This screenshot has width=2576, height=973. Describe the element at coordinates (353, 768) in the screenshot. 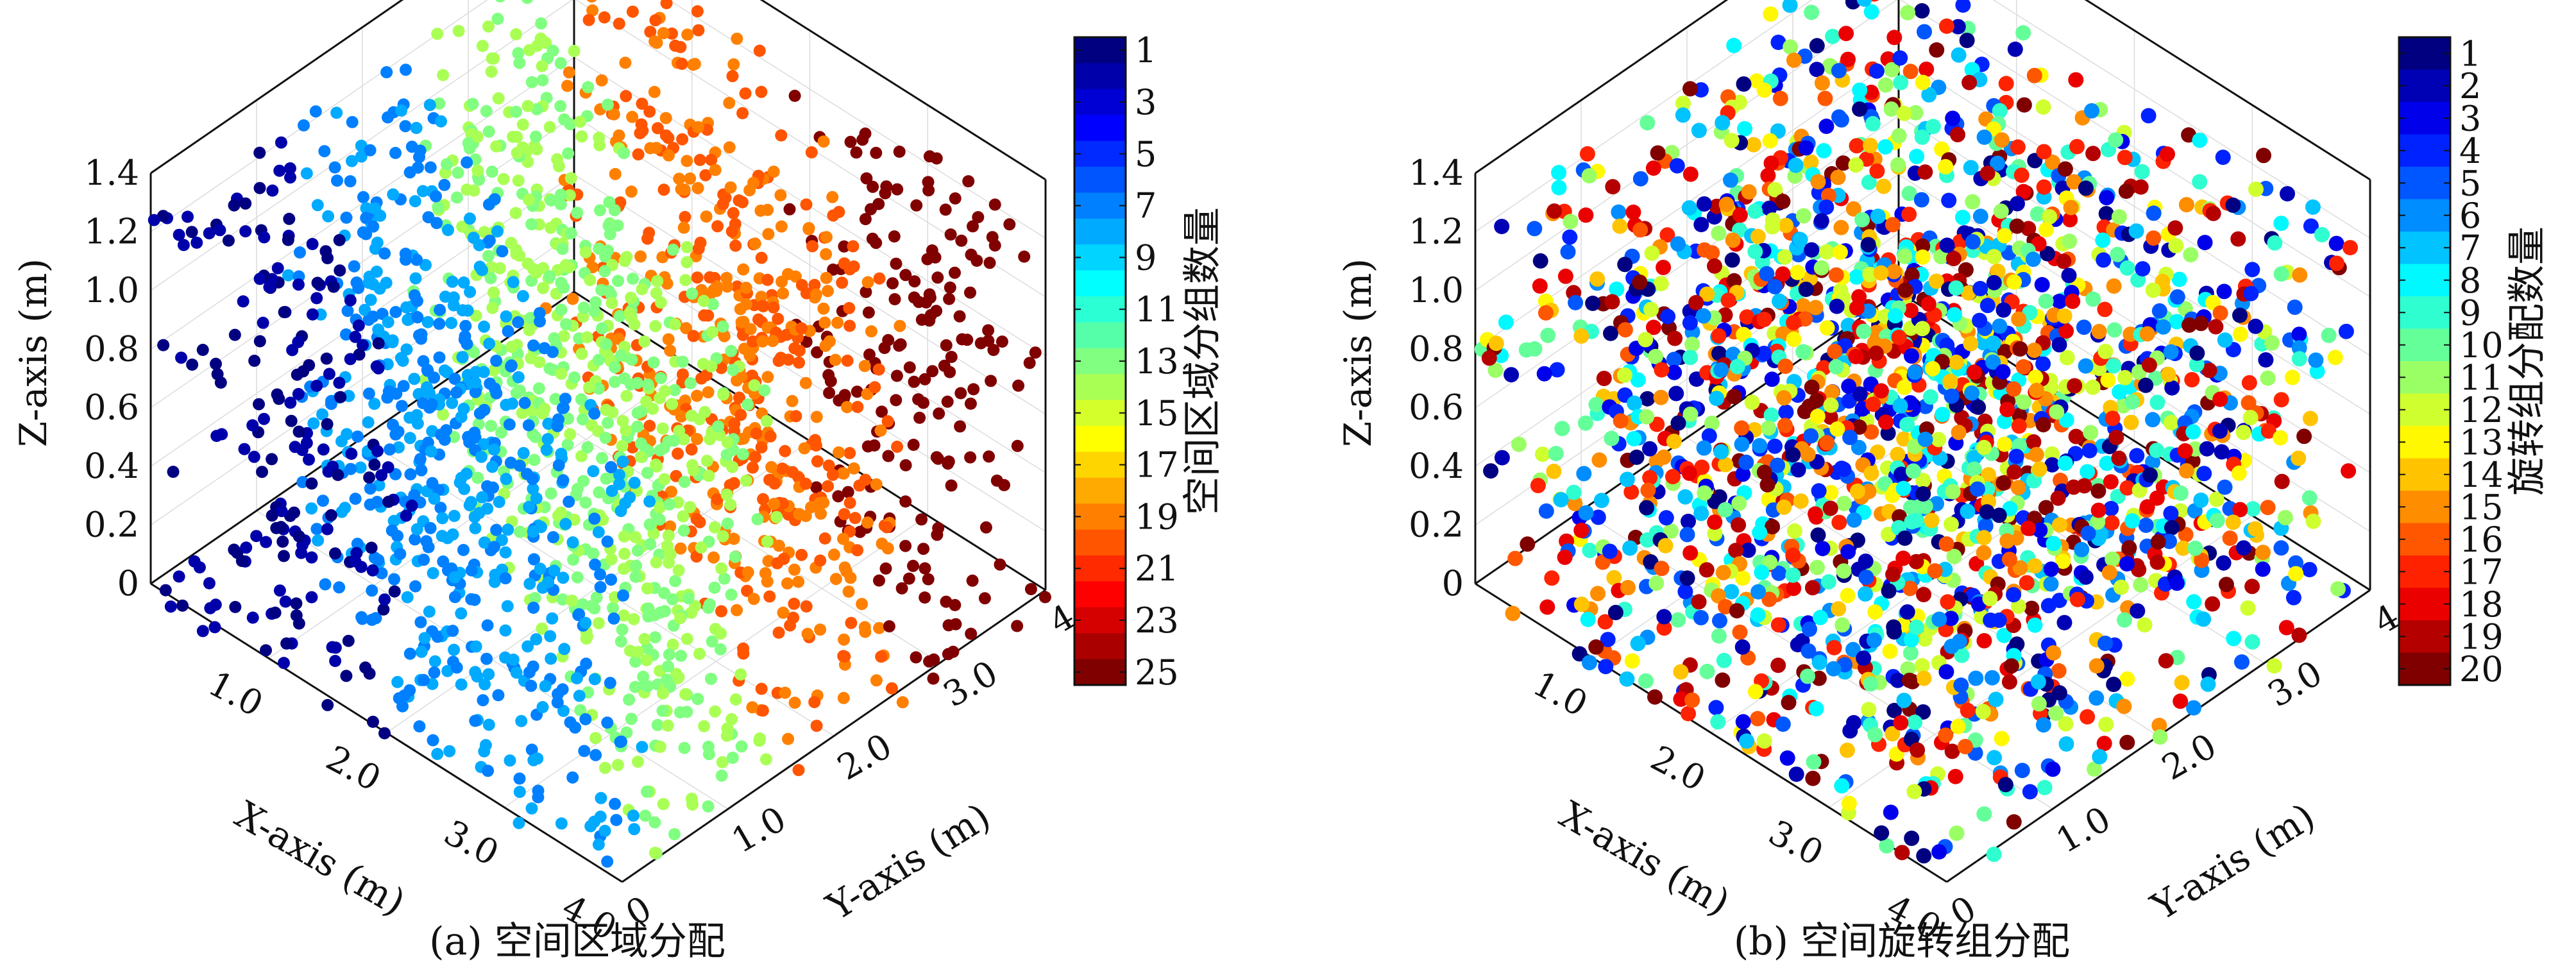

I see `x-tick-label: 2.0` at that location.